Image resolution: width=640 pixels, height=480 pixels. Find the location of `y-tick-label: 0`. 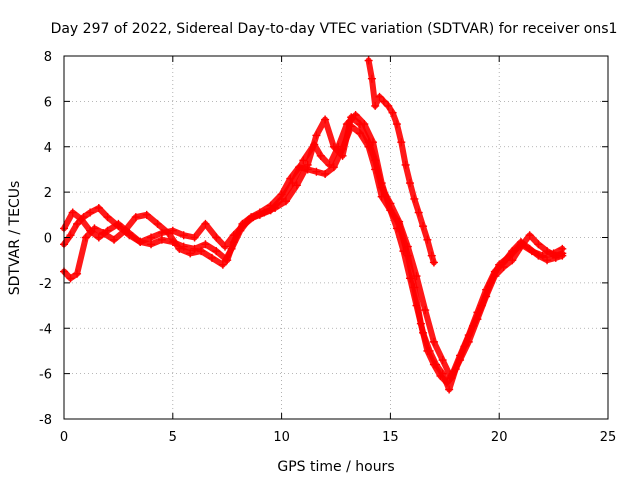

y-tick-label: 0 is located at coordinates (48, 239).